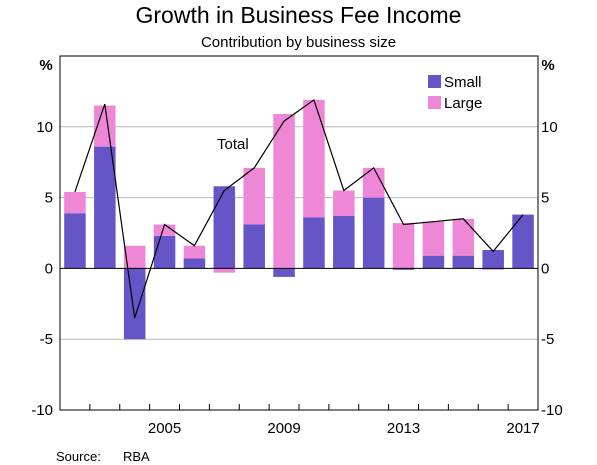  Describe the element at coordinates (545, 268) in the screenshot. I see `y-tick-right: 0` at that location.